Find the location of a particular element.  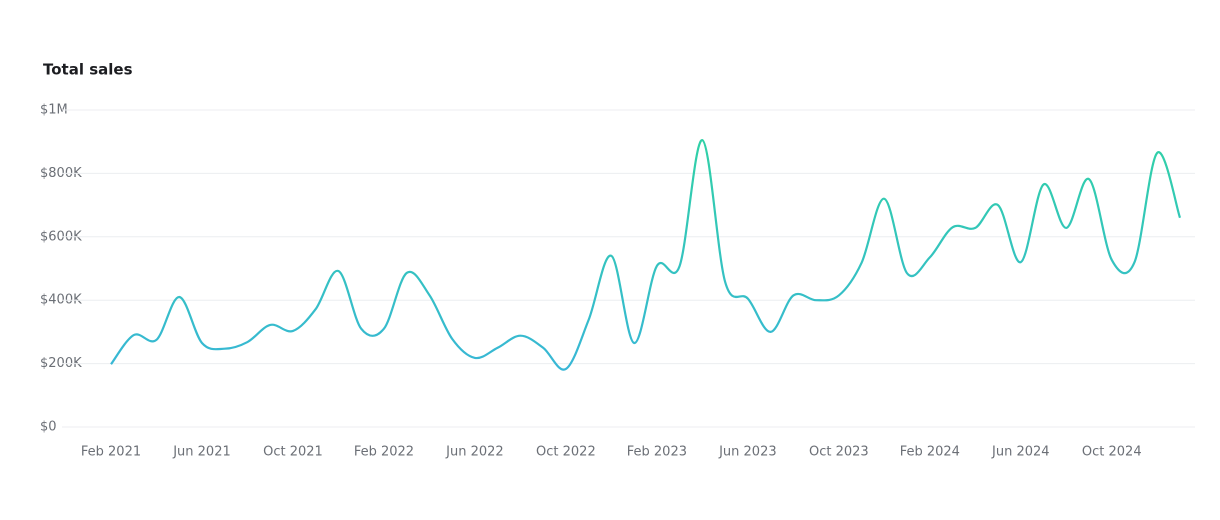

x-tick-label: Jun 2023 is located at coordinates (747, 452).